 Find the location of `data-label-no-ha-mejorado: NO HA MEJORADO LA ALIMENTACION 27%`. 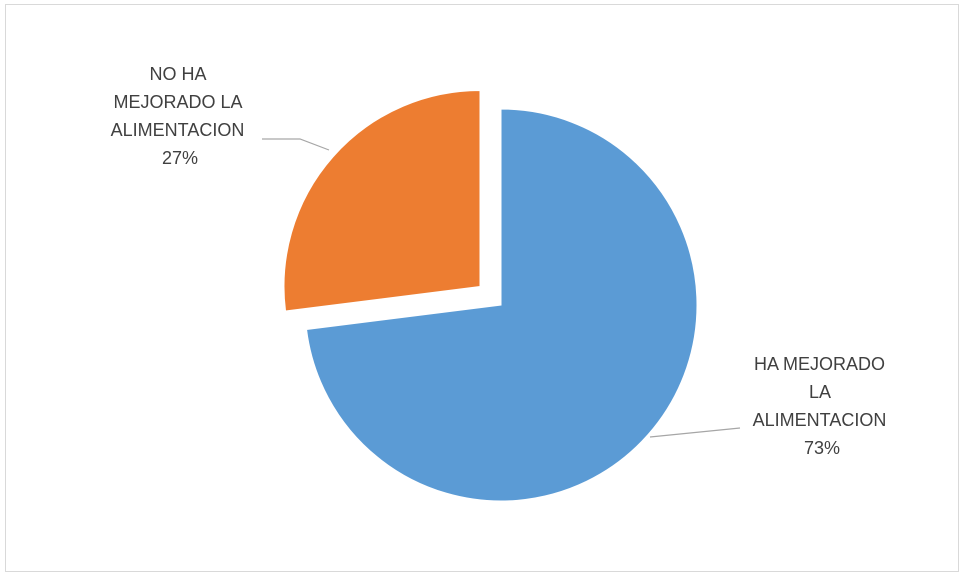

data-label-no-ha-mejorado: NO HA MEJORADO LA ALIMENTACION 27% is located at coordinates (180, 116).